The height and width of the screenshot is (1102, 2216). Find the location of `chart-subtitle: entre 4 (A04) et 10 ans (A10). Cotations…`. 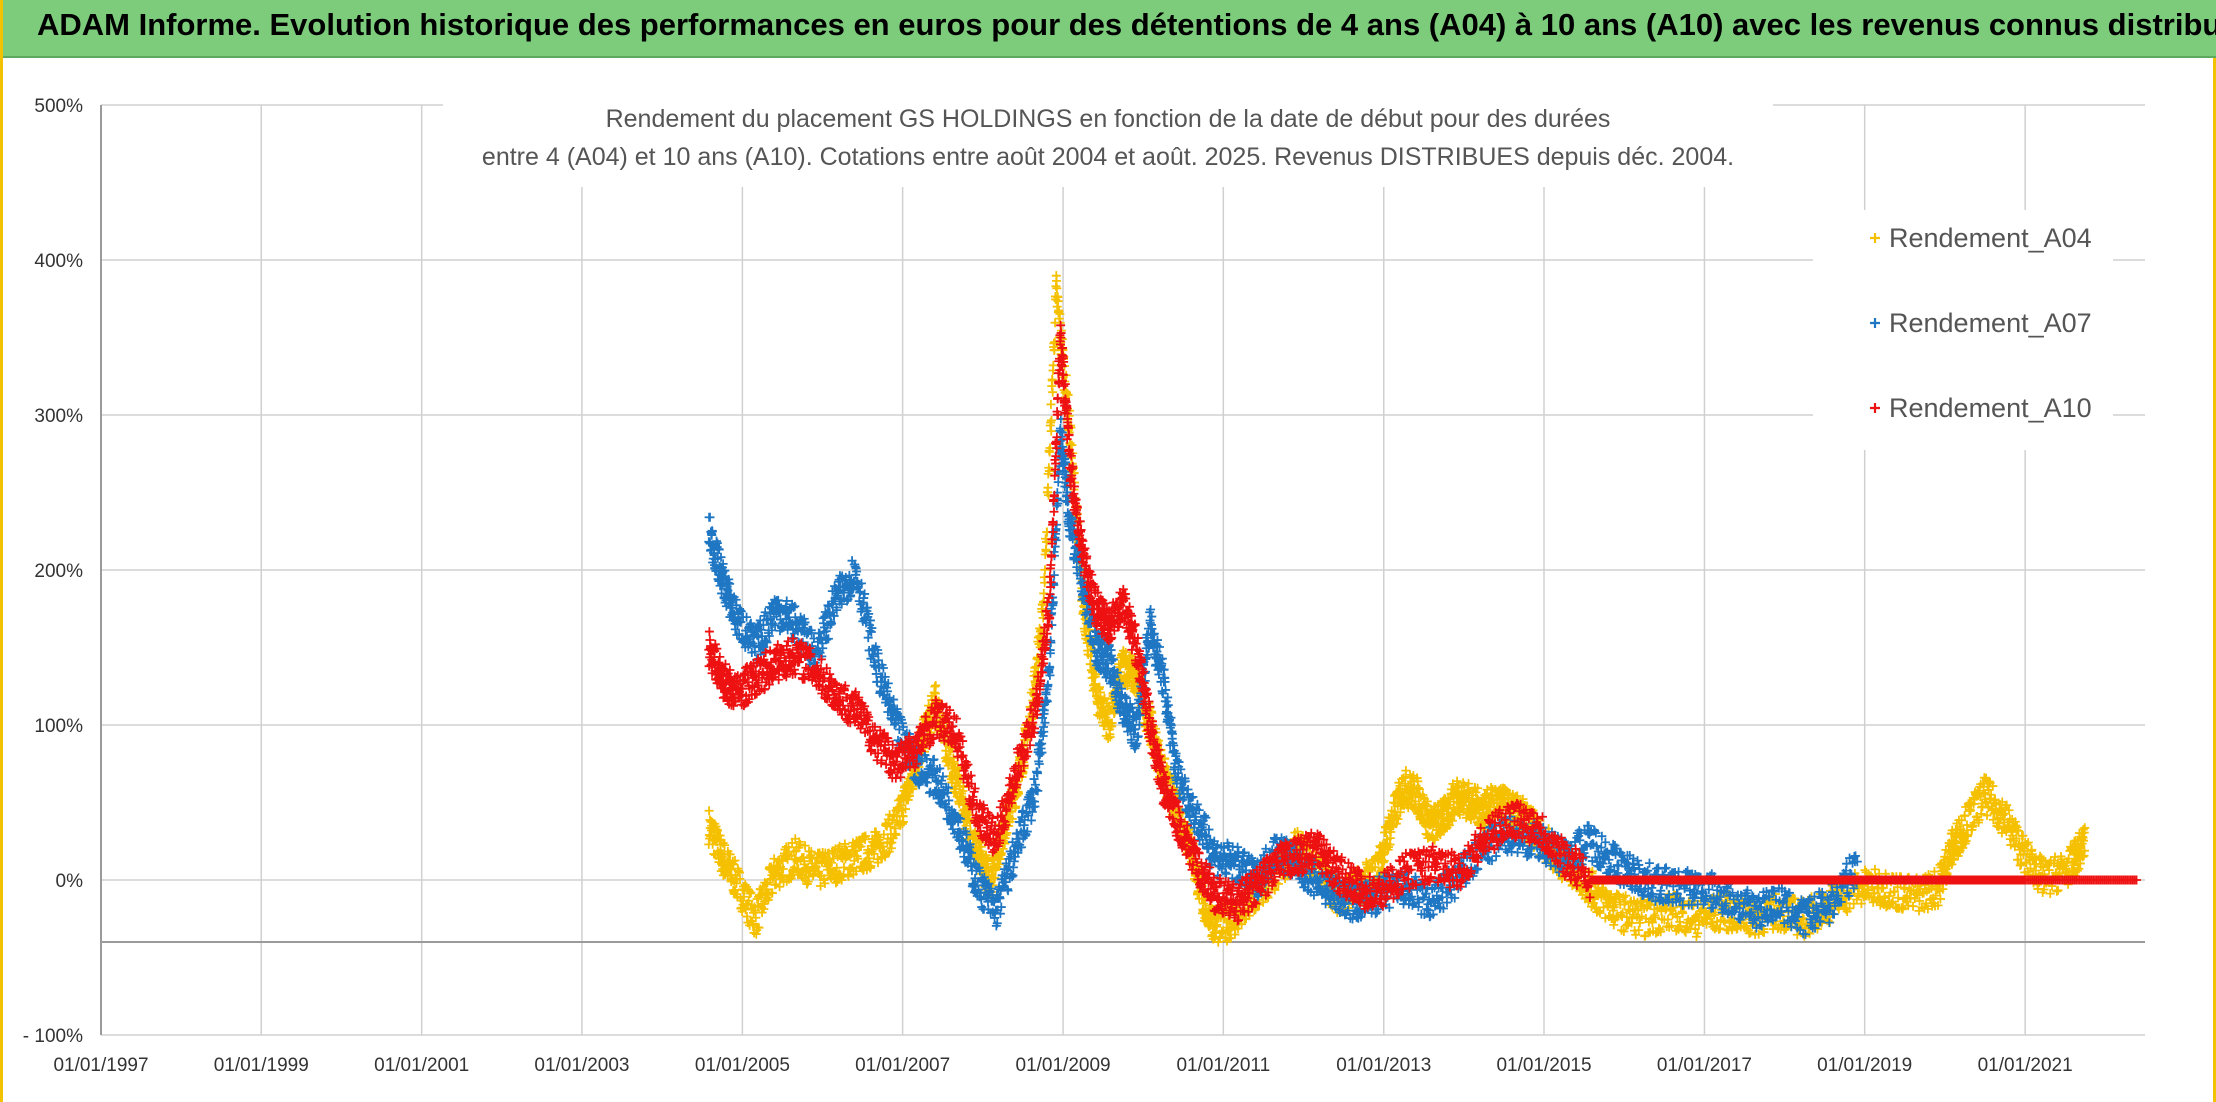

chart-subtitle: entre 4 (A04) et 10 ans (A10). Cotations… is located at coordinates (1108, 157).